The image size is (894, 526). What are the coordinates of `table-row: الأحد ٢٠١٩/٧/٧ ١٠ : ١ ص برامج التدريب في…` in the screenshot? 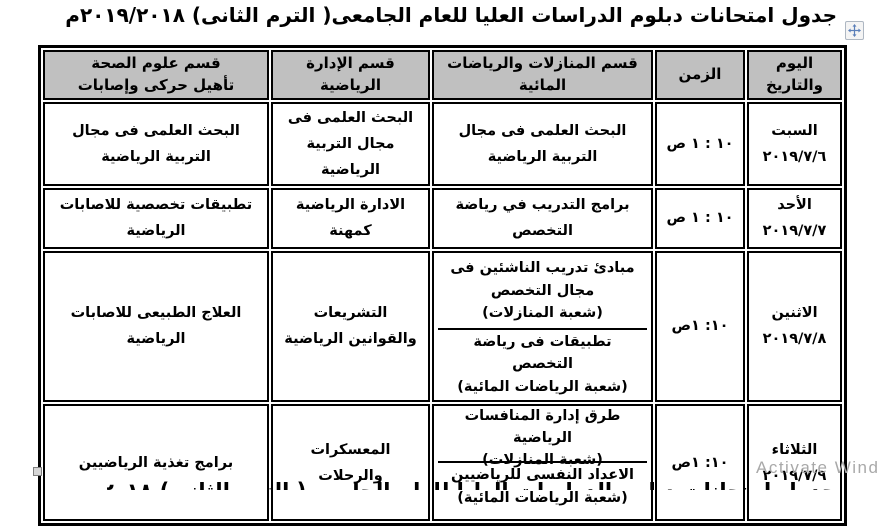 It's located at (442, 218).